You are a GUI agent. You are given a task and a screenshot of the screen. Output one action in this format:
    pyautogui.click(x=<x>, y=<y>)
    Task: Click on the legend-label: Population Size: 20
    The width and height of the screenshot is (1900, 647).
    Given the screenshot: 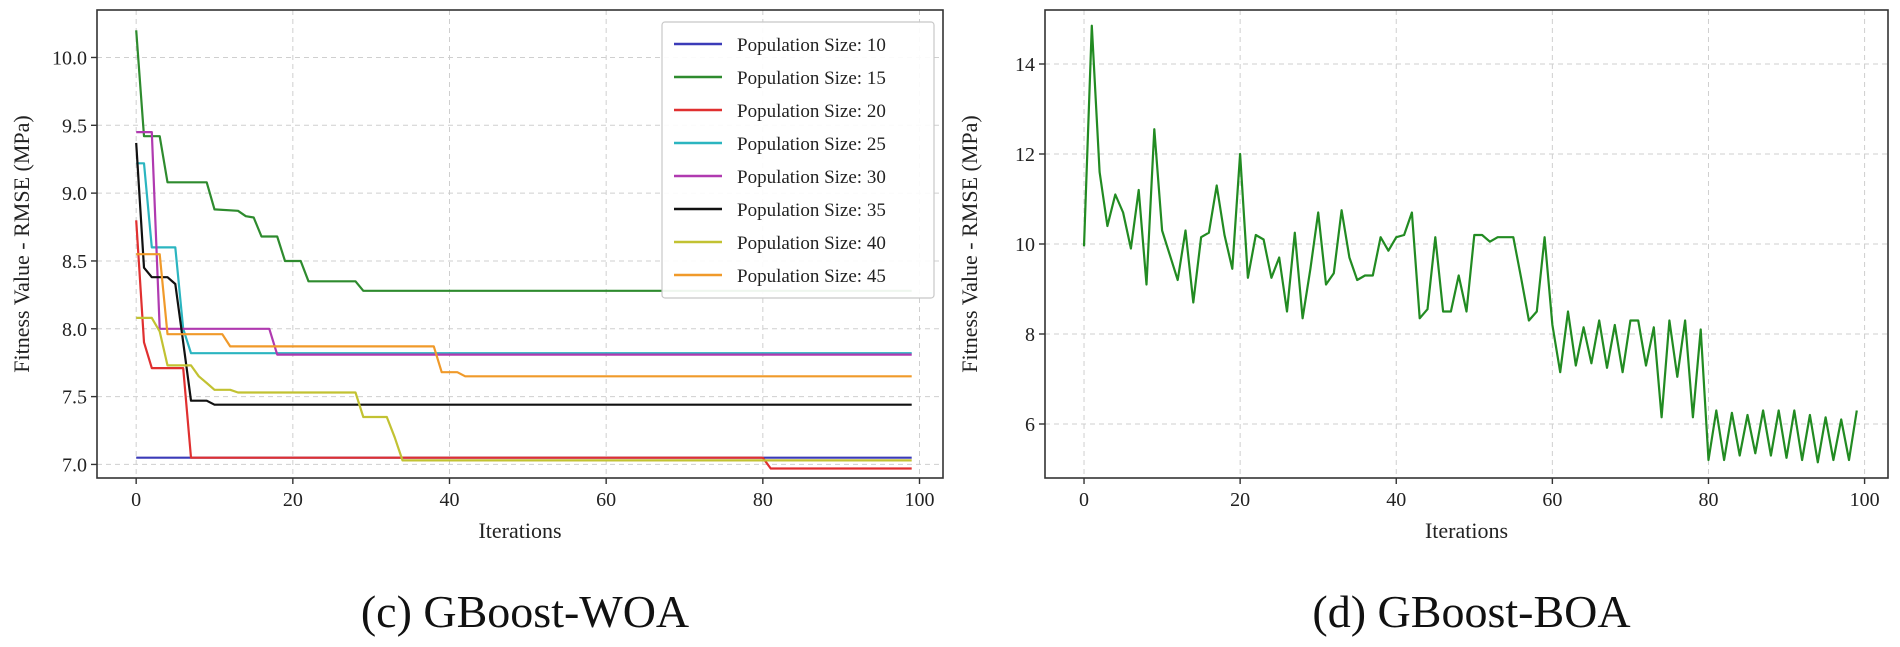 What is the action you would take?
    pyautogui.click(x=811, y=111)
    